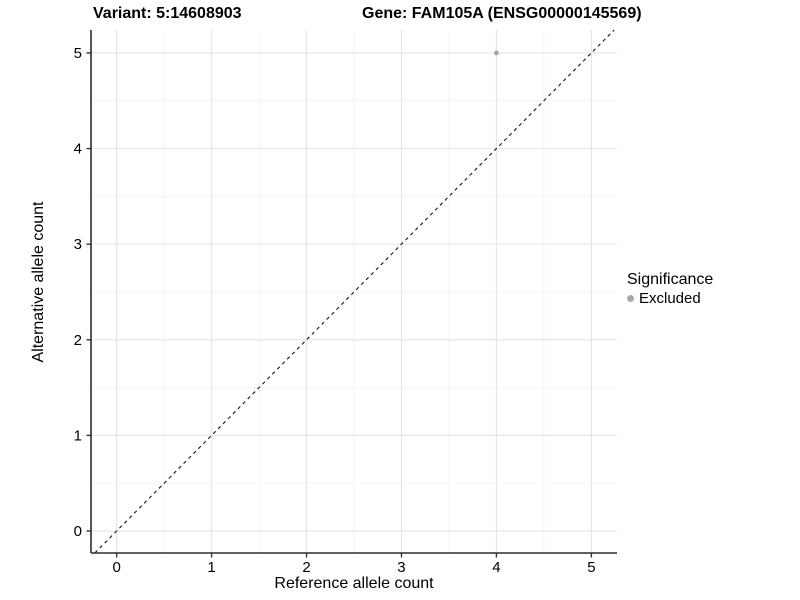 The height and width of the screenshot is (600, 800). What do you see at coordinates (167, 13) in the screenshot?
I see `variant-title: Variant: 5:14608903` at bounding box center [167, 13].